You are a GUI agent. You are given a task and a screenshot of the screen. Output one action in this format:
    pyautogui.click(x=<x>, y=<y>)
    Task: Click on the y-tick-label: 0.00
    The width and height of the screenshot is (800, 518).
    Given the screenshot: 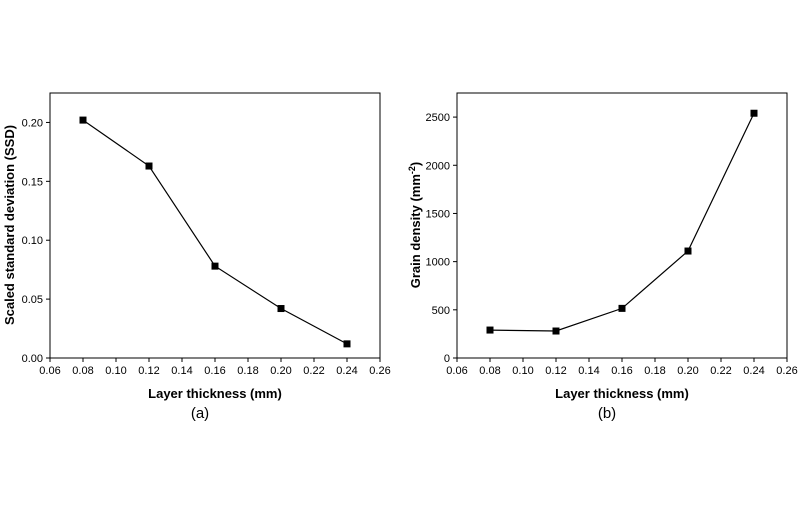 What is the action you would take?
    pyautogui.click(x=32, y=359)
    